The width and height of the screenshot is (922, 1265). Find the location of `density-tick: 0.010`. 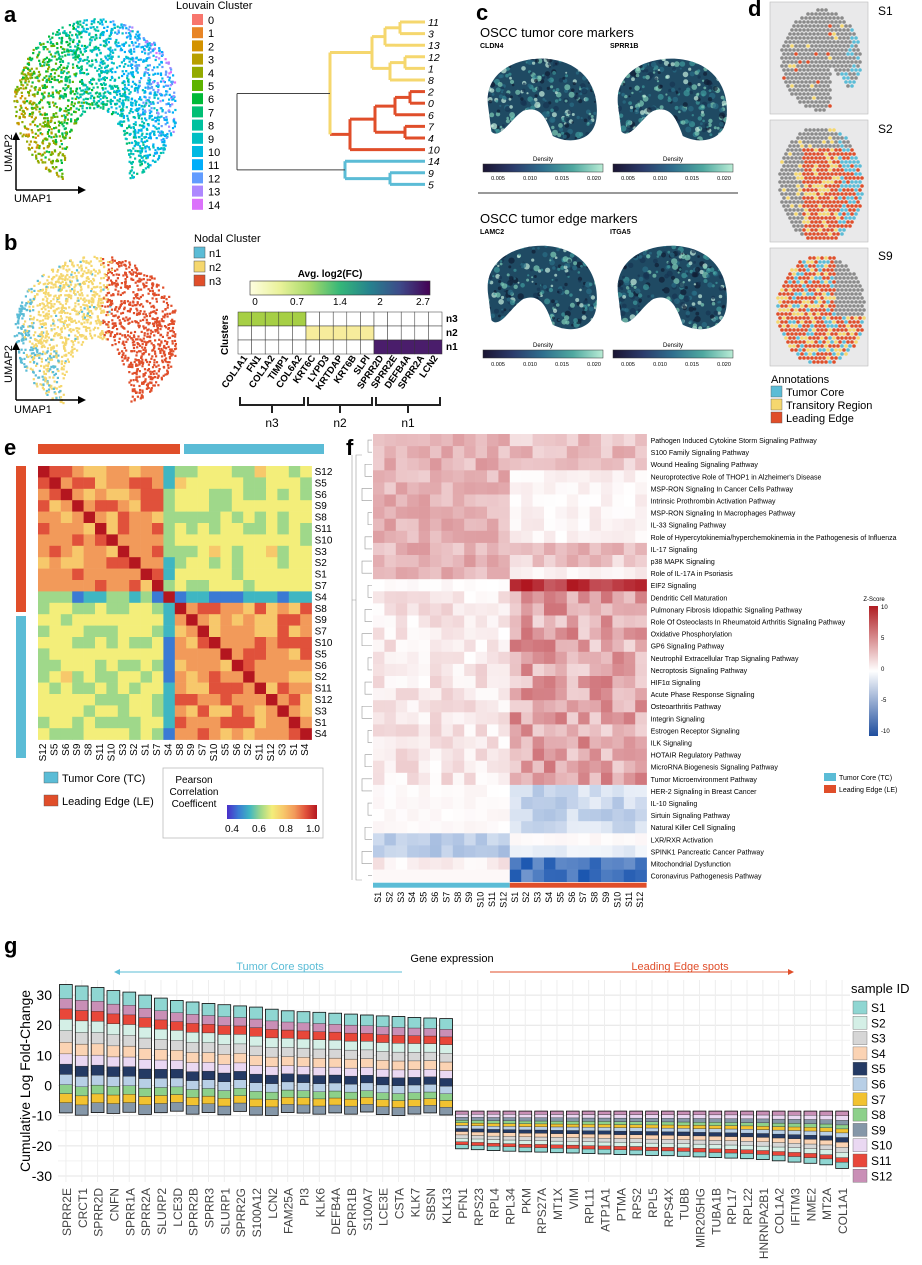

density-tick: 0.010 is located at coordinates (660, 179).